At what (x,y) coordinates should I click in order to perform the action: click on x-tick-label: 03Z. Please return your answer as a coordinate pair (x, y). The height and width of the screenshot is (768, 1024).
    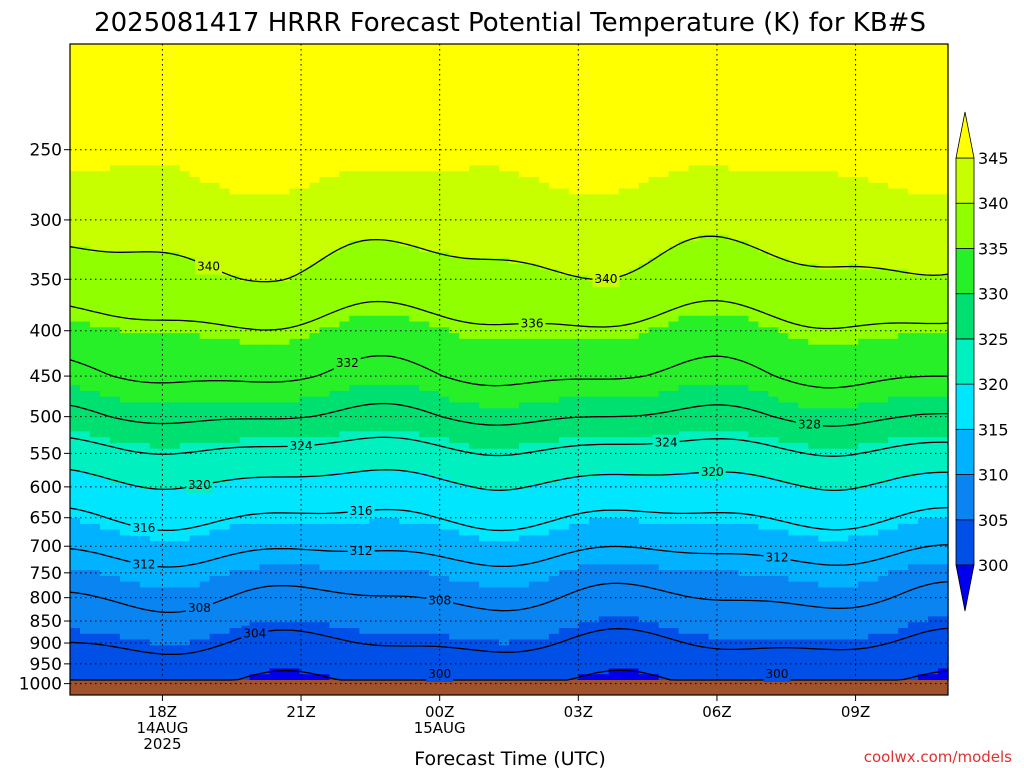
    Looking at the image, I should click on (578, 712).